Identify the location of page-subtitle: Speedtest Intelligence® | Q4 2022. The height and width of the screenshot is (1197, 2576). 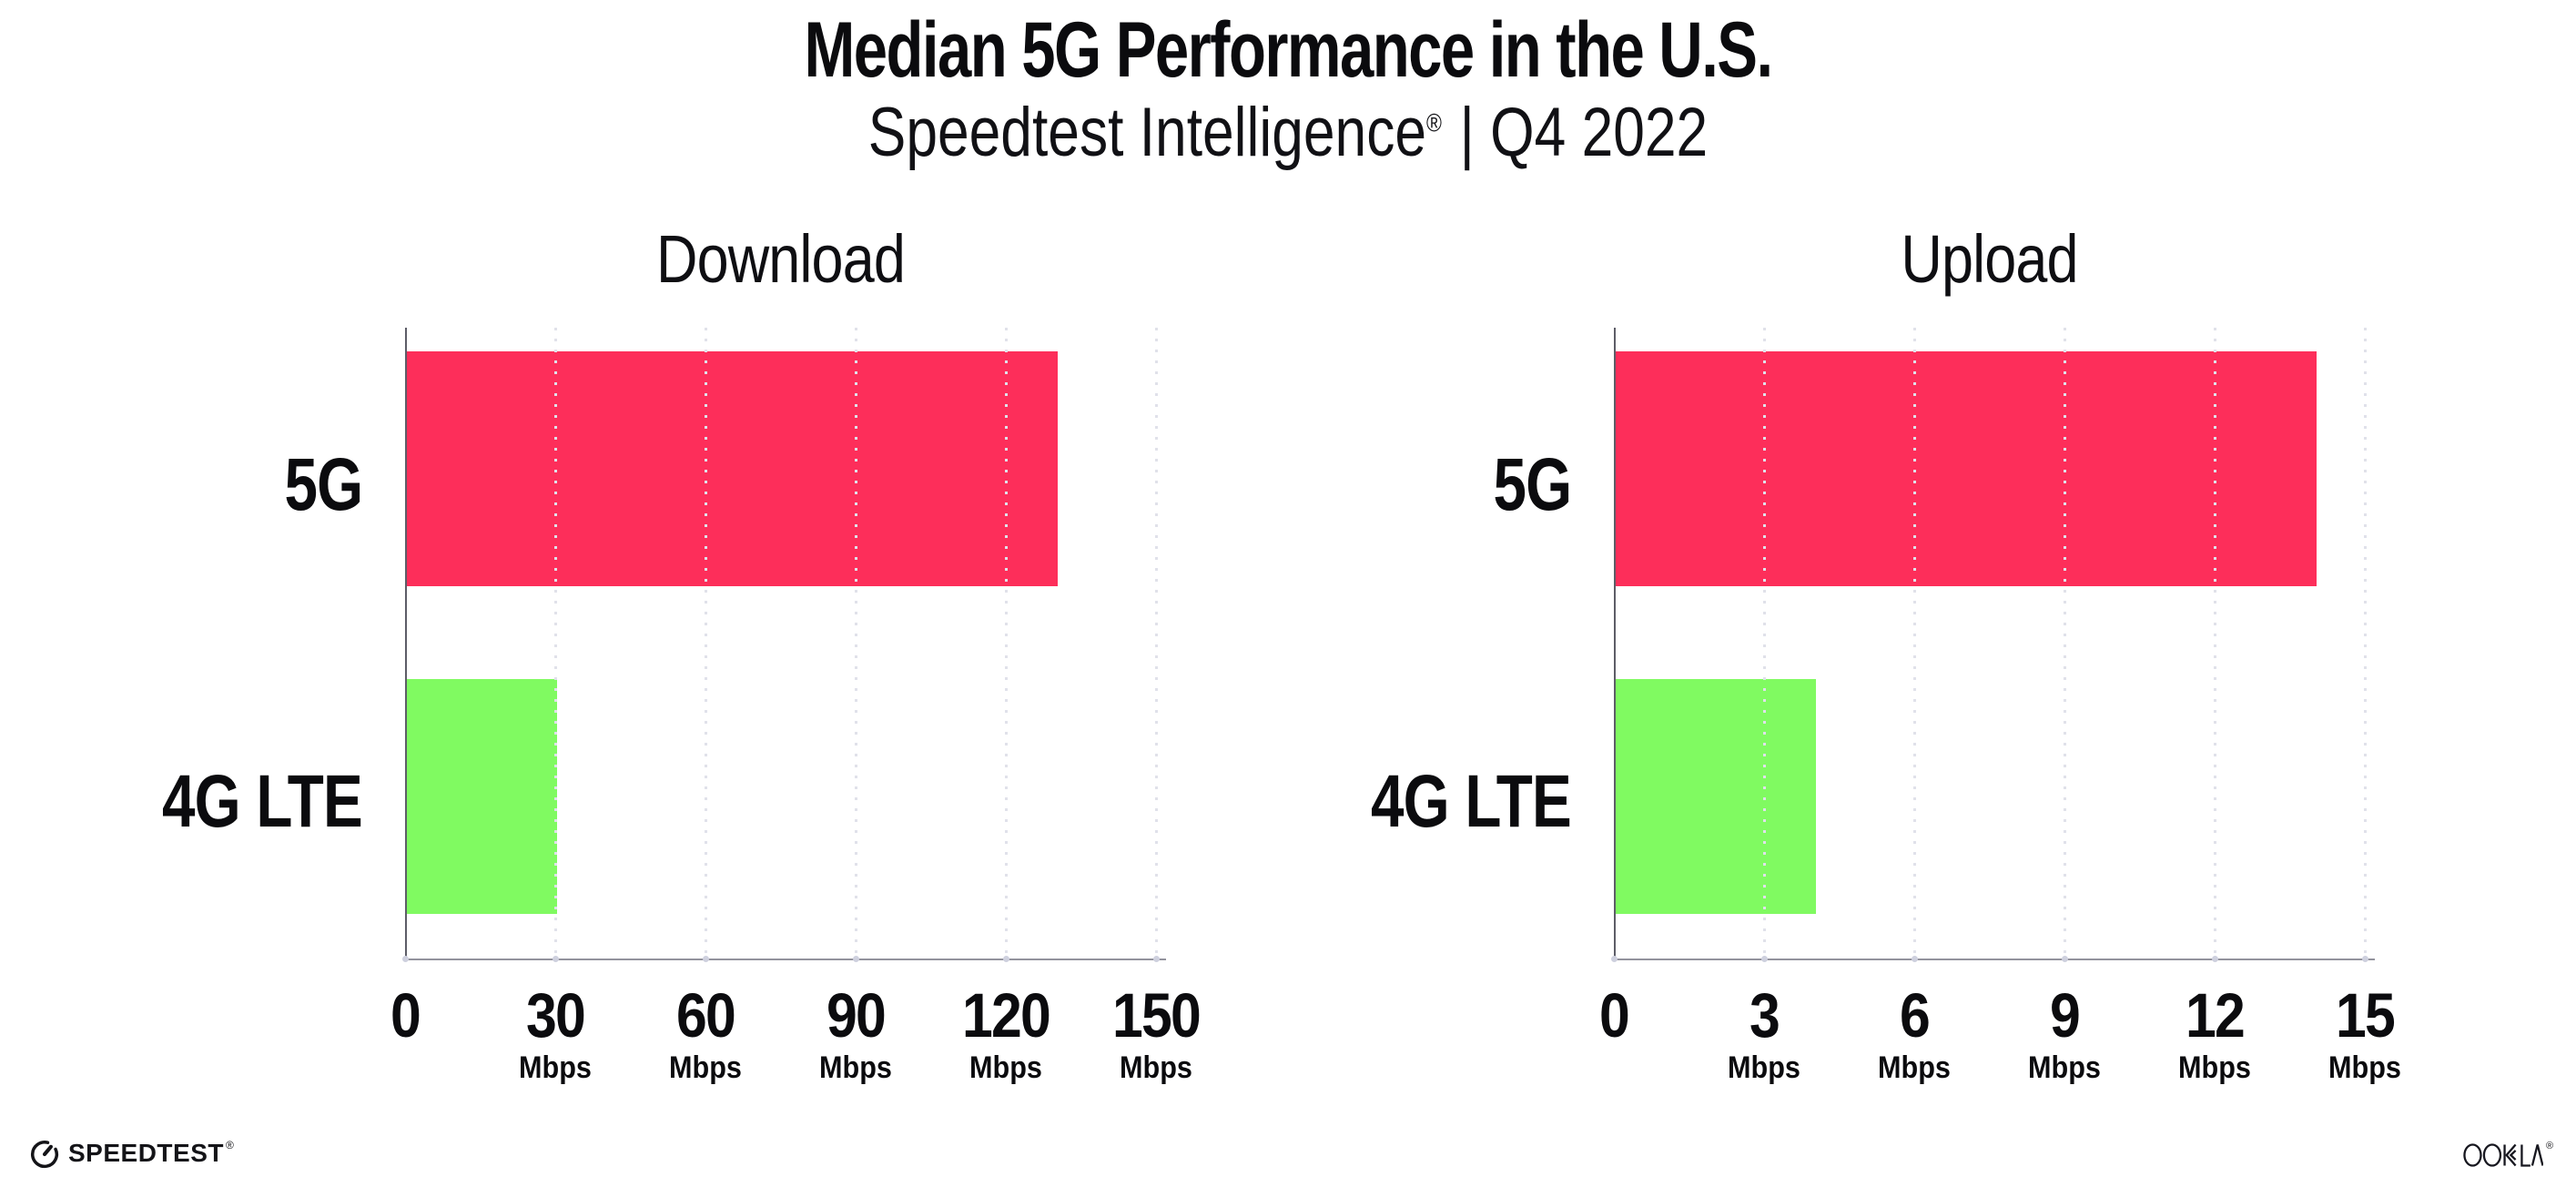
(1288, 132).